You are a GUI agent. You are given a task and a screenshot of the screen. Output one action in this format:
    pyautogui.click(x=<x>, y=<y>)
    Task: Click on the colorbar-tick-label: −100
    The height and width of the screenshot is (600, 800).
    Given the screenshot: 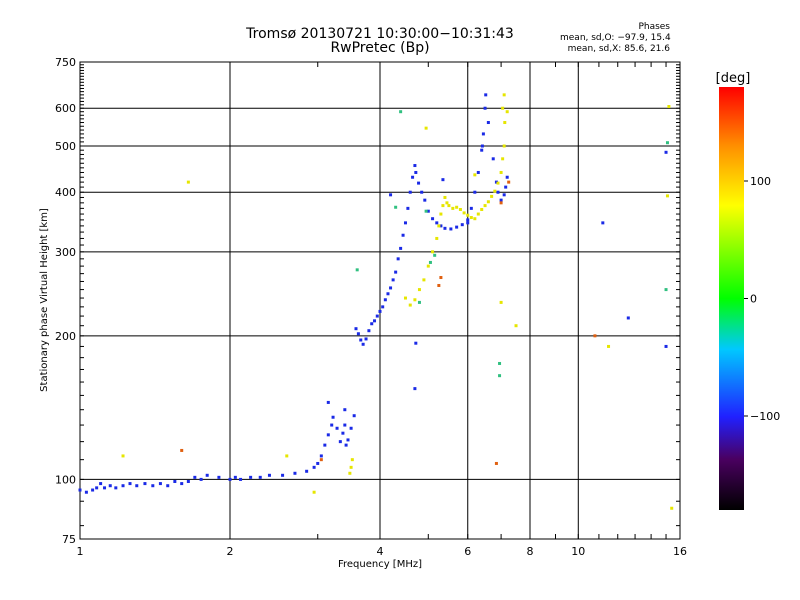 What is the action you would take?
    pyautogui.click(x=765, y=416)
    